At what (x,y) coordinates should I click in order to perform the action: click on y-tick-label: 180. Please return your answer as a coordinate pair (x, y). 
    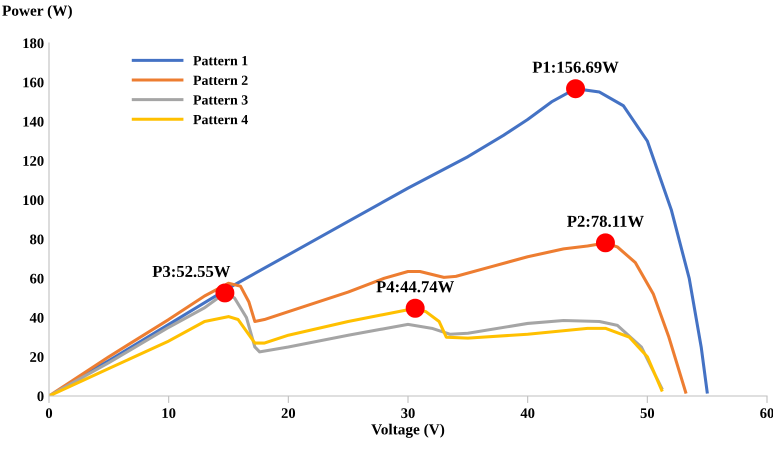
    Looking at the image, I should click on (33, 43).